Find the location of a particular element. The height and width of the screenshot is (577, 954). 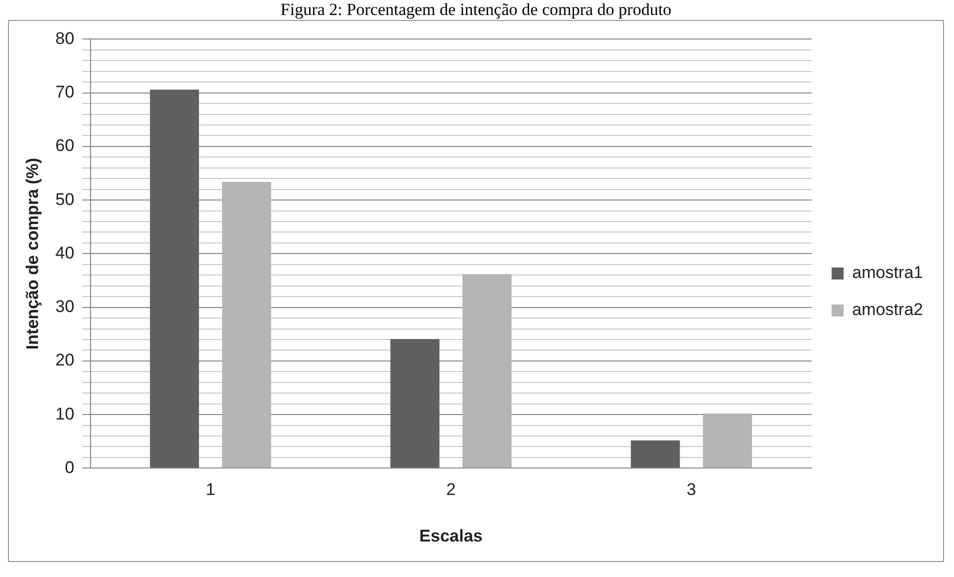

y-tick-label: 80 is located at coordinates (64, 38).